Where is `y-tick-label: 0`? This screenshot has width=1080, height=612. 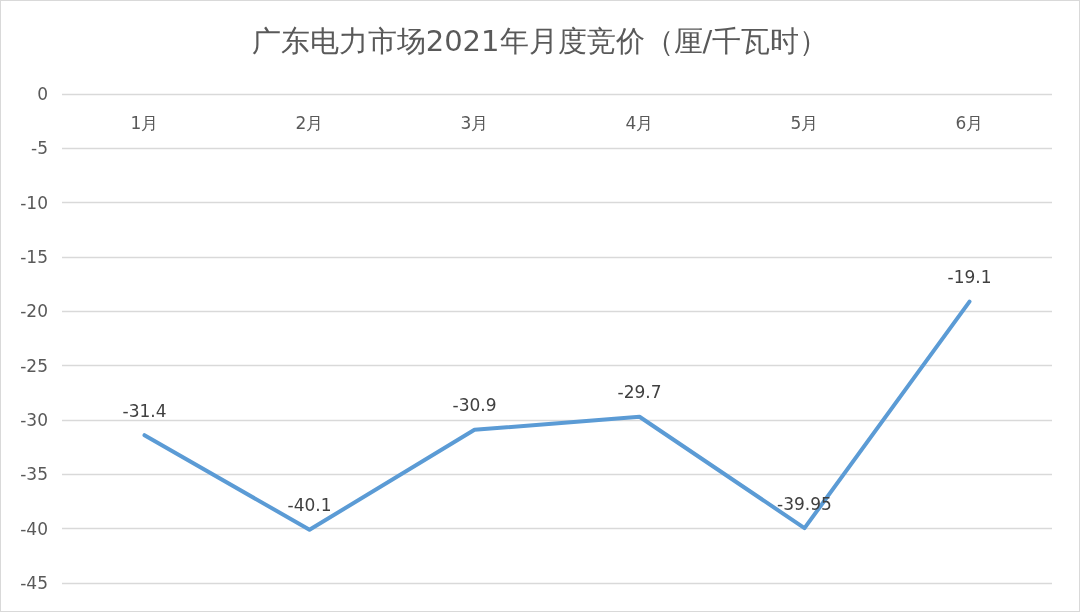
y-tick-label: 0 is located at coordinates (42, 94).